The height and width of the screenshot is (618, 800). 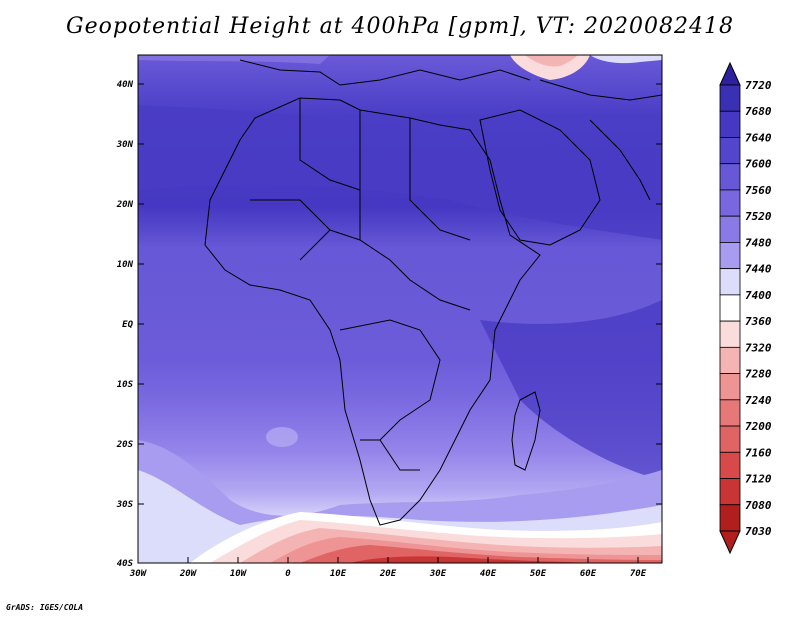 I want to click on colorbar-label: 7720, so click(x=758, y=85).